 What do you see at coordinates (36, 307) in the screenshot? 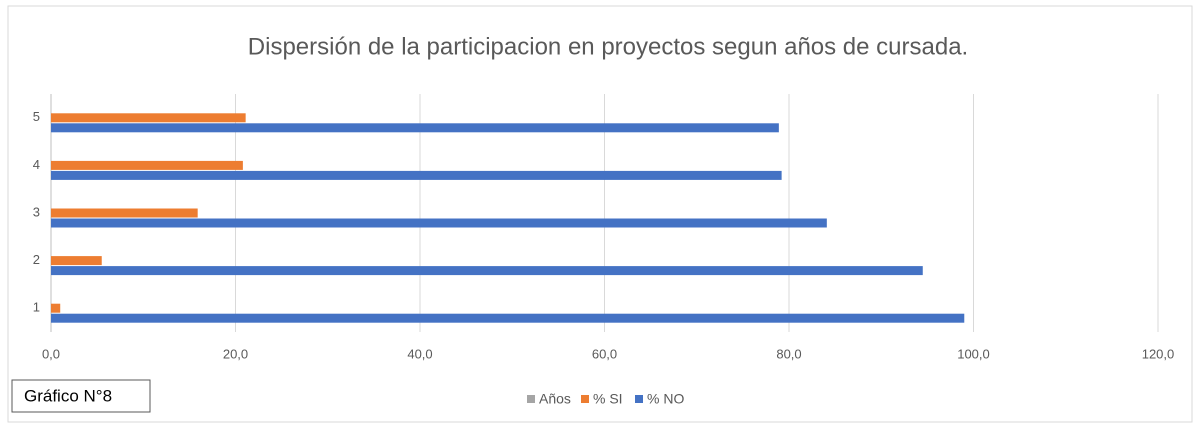
I see `y-tick-label: 1` at bounding box center [36, 307].